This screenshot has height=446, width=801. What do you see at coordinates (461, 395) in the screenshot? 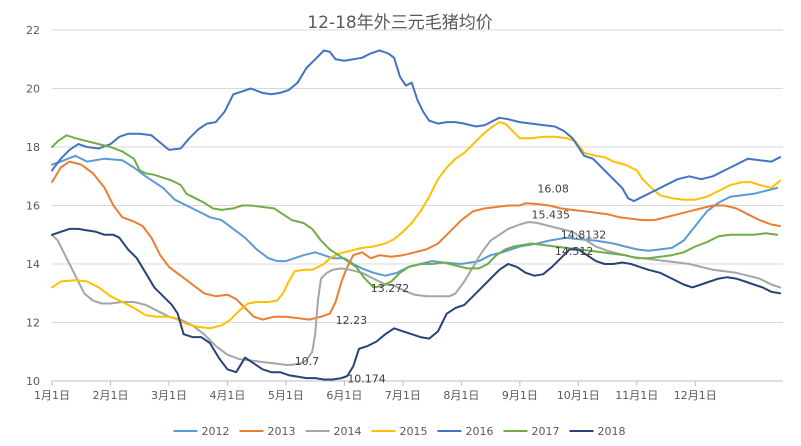
I see `x-tick-label: 8月1日` at bounding box center [461, 395].